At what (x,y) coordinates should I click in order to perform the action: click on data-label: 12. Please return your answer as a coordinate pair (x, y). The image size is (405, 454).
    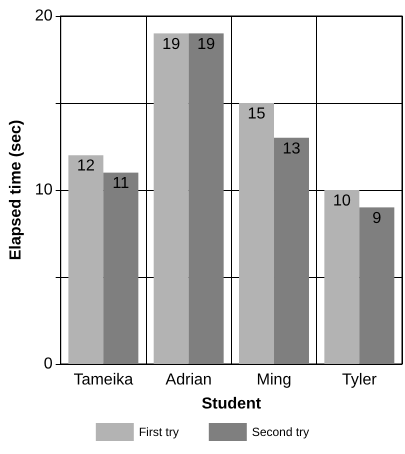
    Looking at the image, I should click on (85, 166).